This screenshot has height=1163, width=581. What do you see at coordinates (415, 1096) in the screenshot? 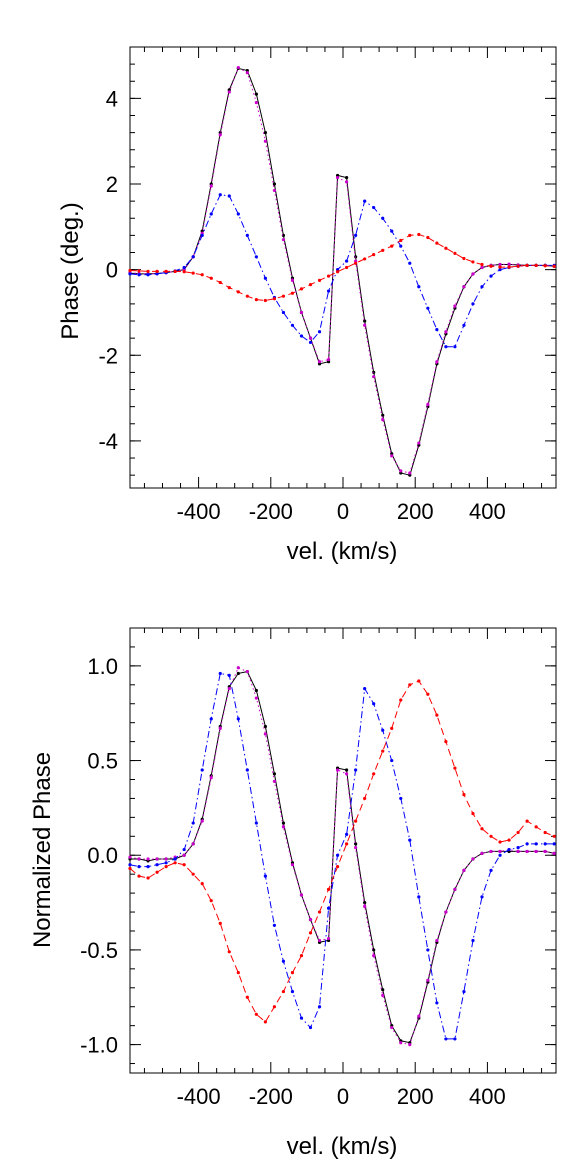
I see `x-tick-label: 200` at bounding box center [415, 1096].